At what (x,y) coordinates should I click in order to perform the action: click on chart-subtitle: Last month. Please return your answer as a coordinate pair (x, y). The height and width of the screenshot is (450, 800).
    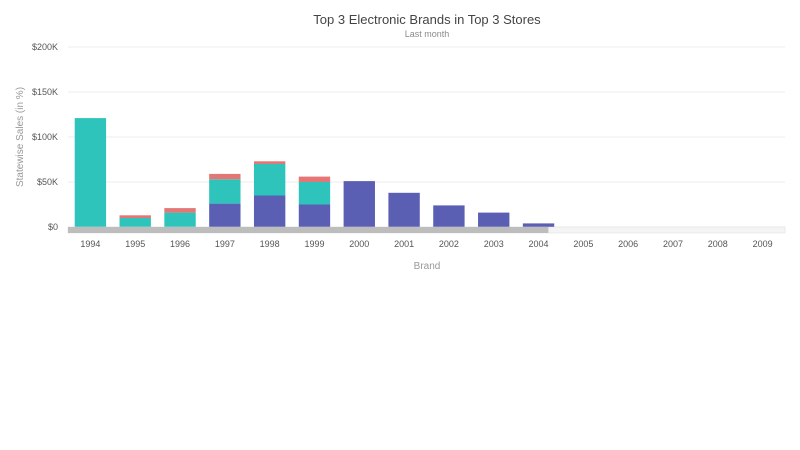
    Looking at the image, I should click on (427, 34).